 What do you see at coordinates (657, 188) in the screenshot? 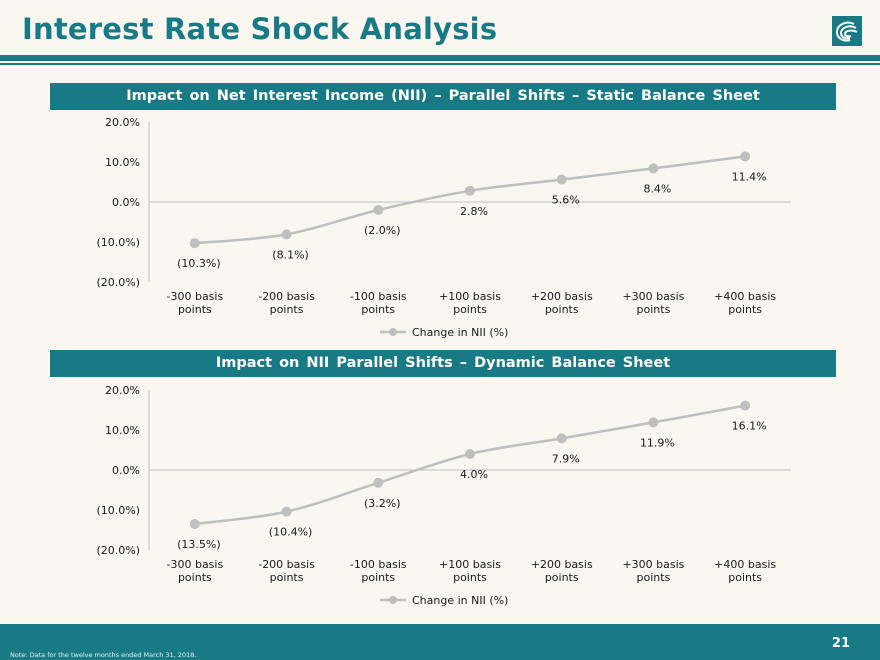
I see `data-label: 8.4%` at bounding box center [657, 188].